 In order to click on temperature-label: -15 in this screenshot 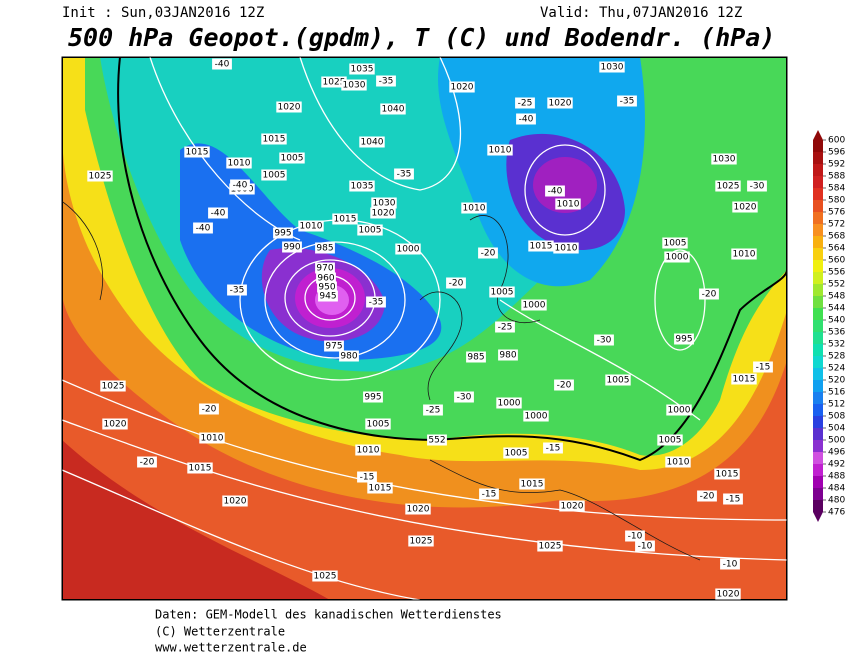, I will do `click(367, 478)`.